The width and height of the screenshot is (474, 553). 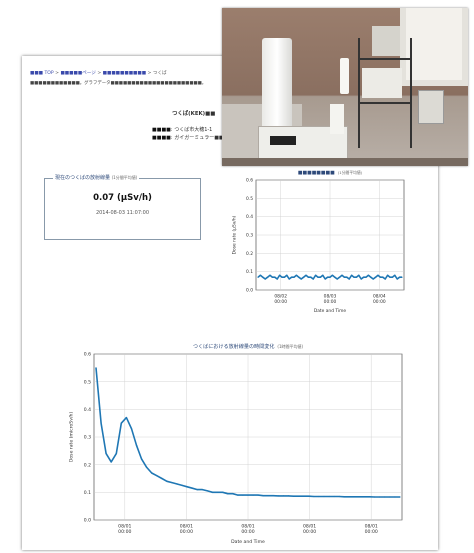 What do you see at coordinates (83, 178) in the screenshot?
I see `panel-title-text: 現在のつくばの放射線量` at bounding box center [83, 178].